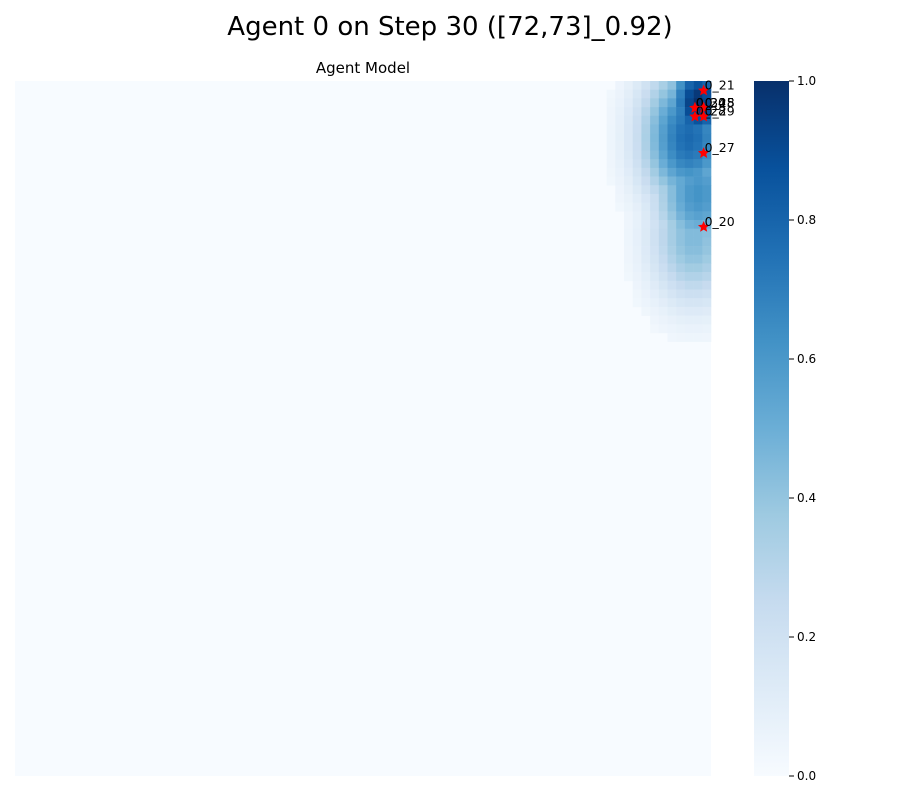 This screenshot has width=900, height=800. Describe the element at coordinates (363, 68) in the screenshot. I see `heatmap-subtitle: Agent Model` at that location.